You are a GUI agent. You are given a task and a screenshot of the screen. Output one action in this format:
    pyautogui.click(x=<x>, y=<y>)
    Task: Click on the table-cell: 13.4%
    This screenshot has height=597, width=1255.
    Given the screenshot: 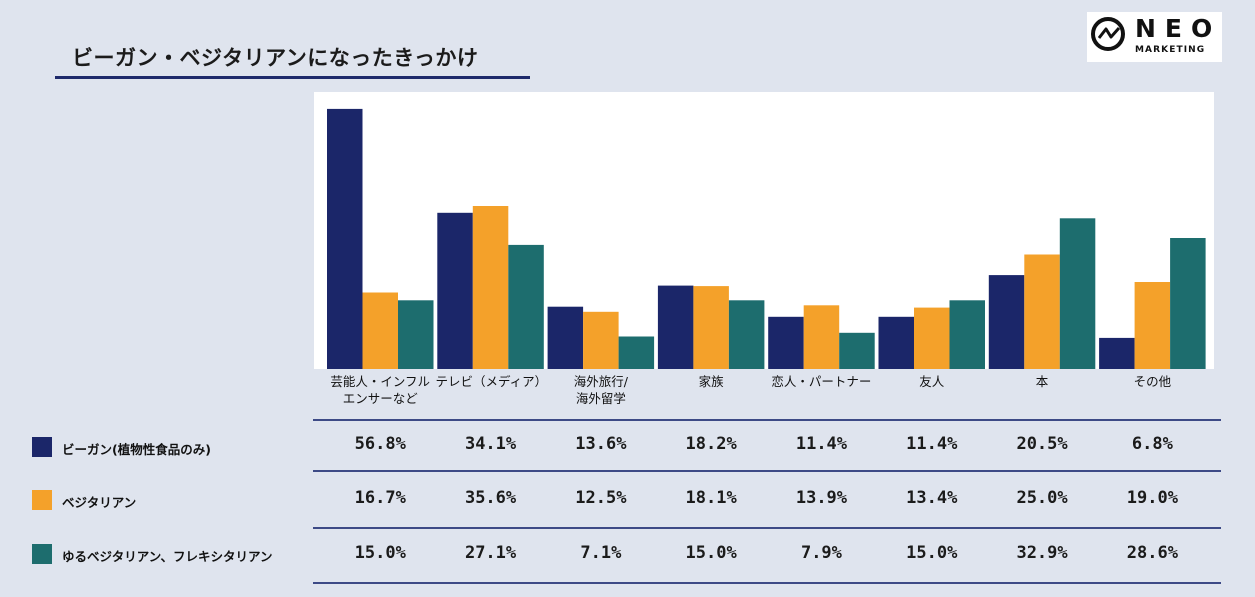 What is the action you would take?
    pyautogui.click(x=932, y=498)
    